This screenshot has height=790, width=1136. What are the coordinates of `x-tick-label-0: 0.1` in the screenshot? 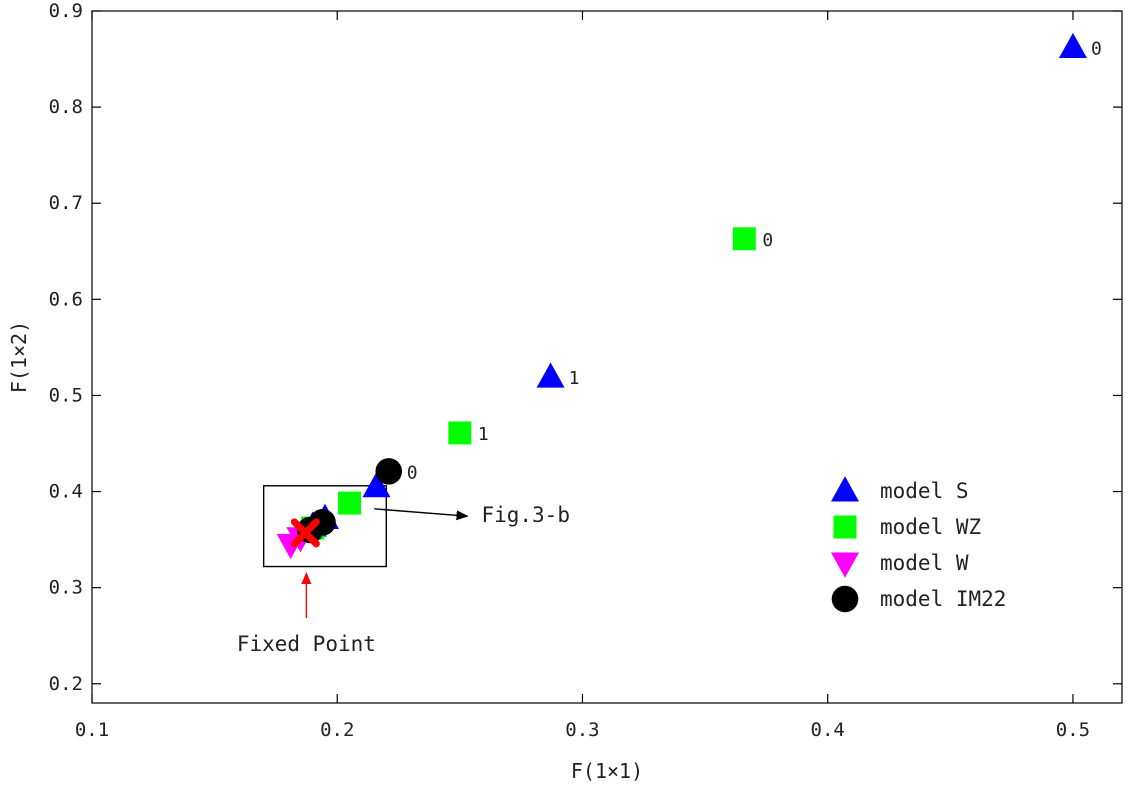 It's located at (92, 730).